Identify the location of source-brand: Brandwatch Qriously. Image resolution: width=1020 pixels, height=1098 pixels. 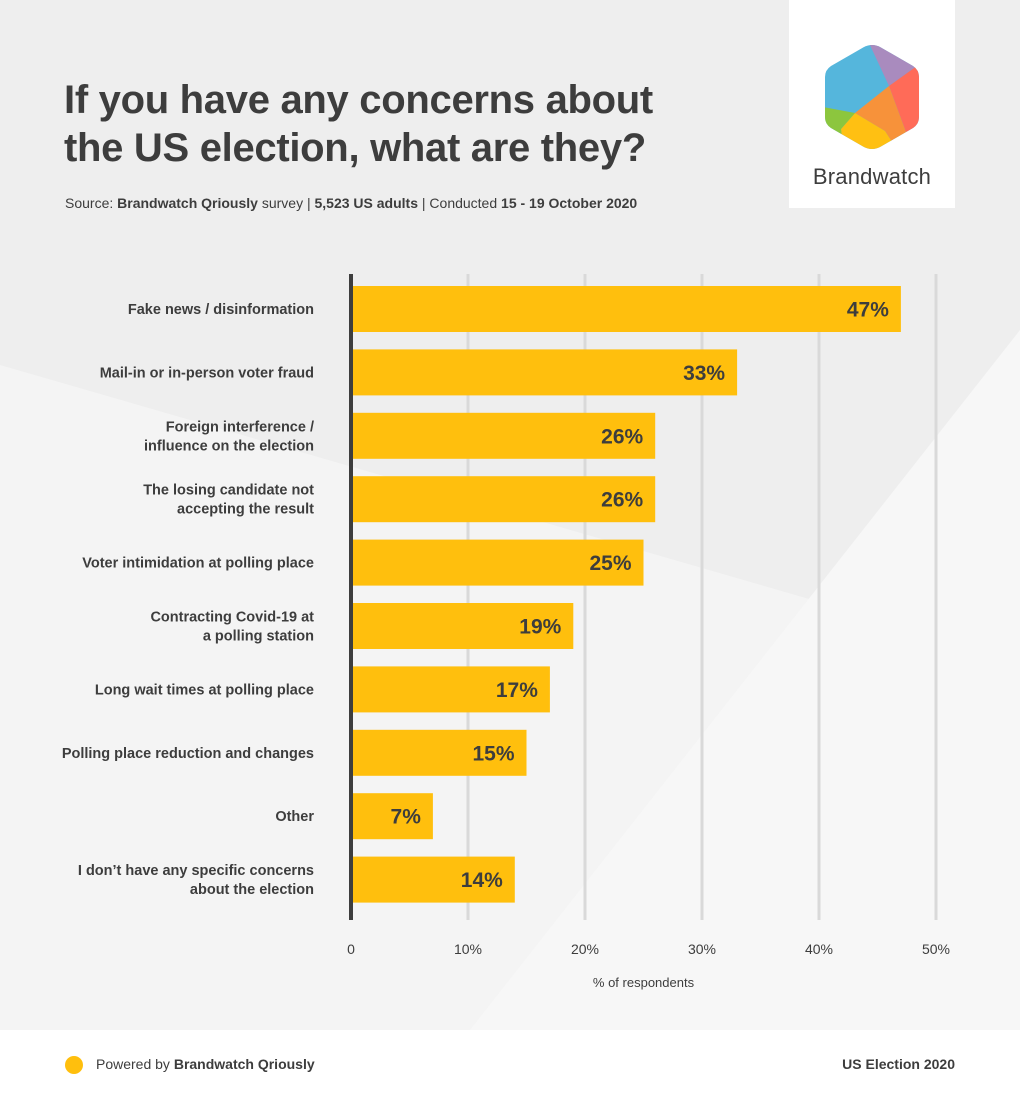
(187, 203).